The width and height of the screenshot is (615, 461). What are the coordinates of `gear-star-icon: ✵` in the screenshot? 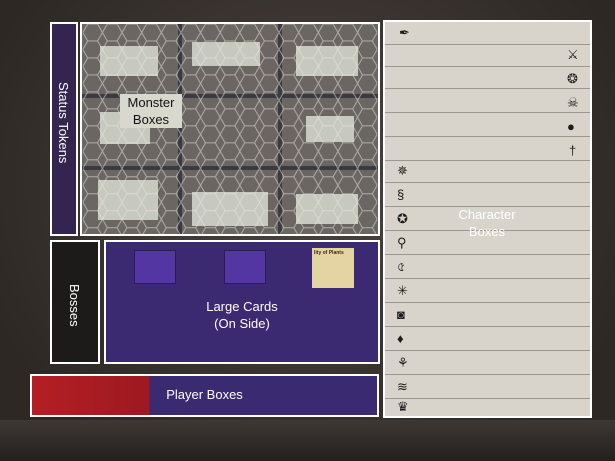 It's located at (402, 170).